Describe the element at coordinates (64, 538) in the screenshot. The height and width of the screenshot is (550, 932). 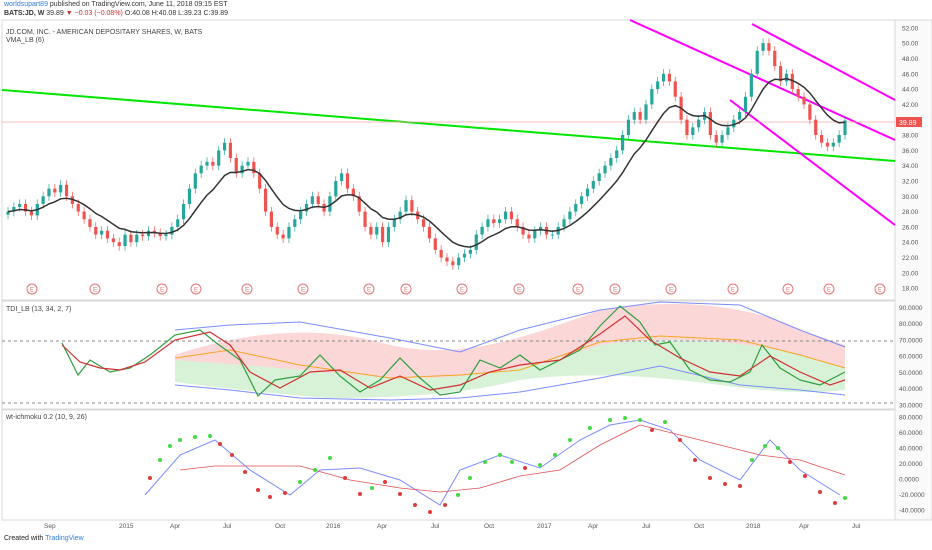
I see `tradingview-logo: TradingView` at that location.